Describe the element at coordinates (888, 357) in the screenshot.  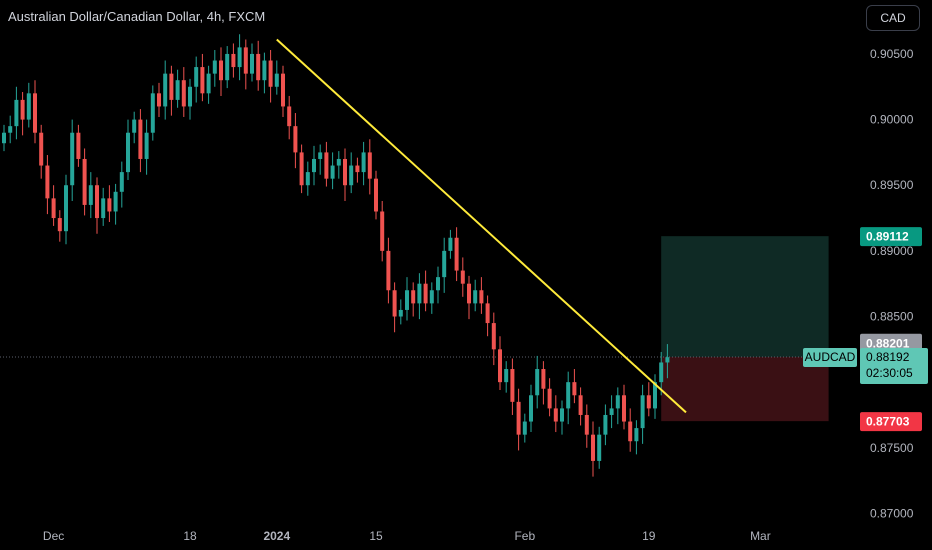
I see `current-price-text: 0.88192` at that location.